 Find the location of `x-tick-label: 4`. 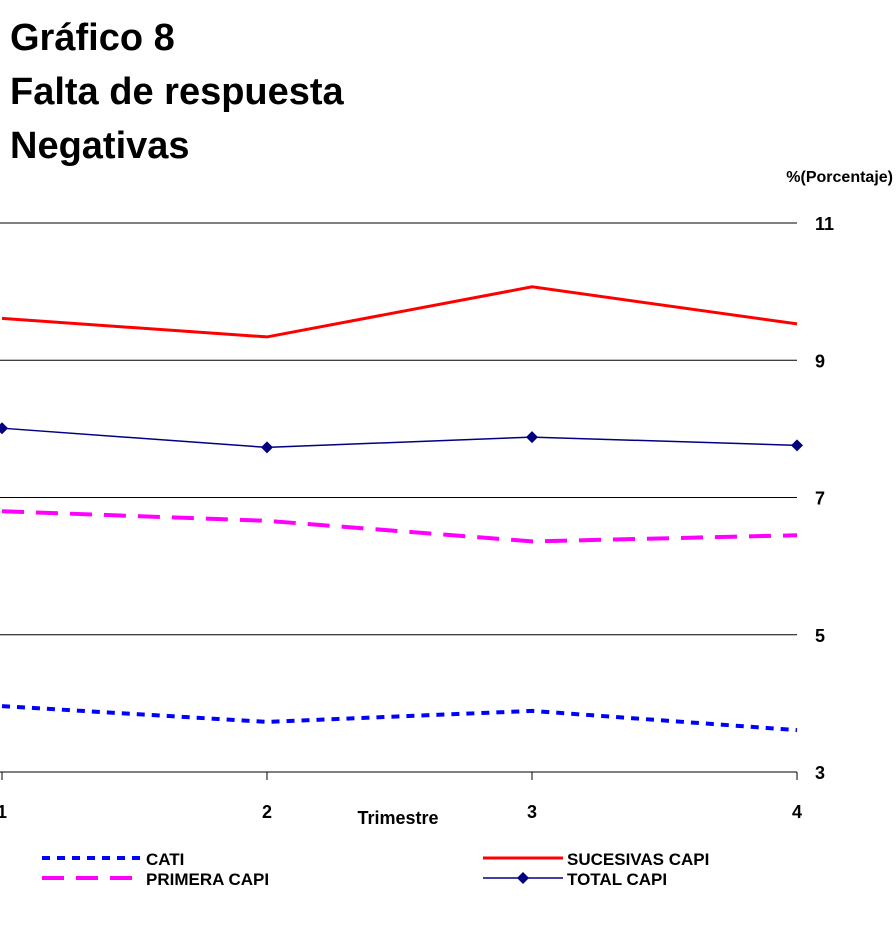

x-tick-label: 4 is located at coordinates (797, 812).